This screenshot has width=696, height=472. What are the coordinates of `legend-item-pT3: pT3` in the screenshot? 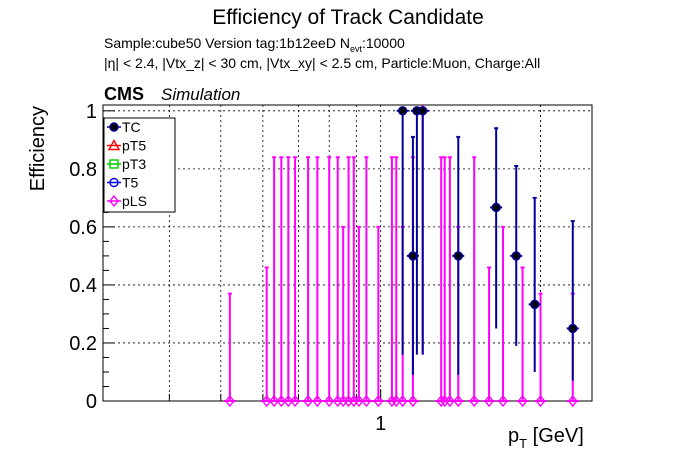 It's located at (126, 164).